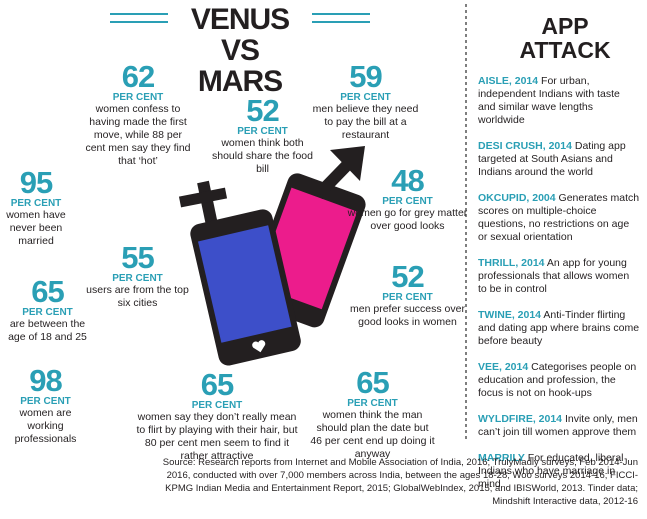 The width and height of the screenshot is (647, 519). What do you see at coordinates (245, 287) in the screenshot?
I see `blue-phone` at bounding box center [245, 287].